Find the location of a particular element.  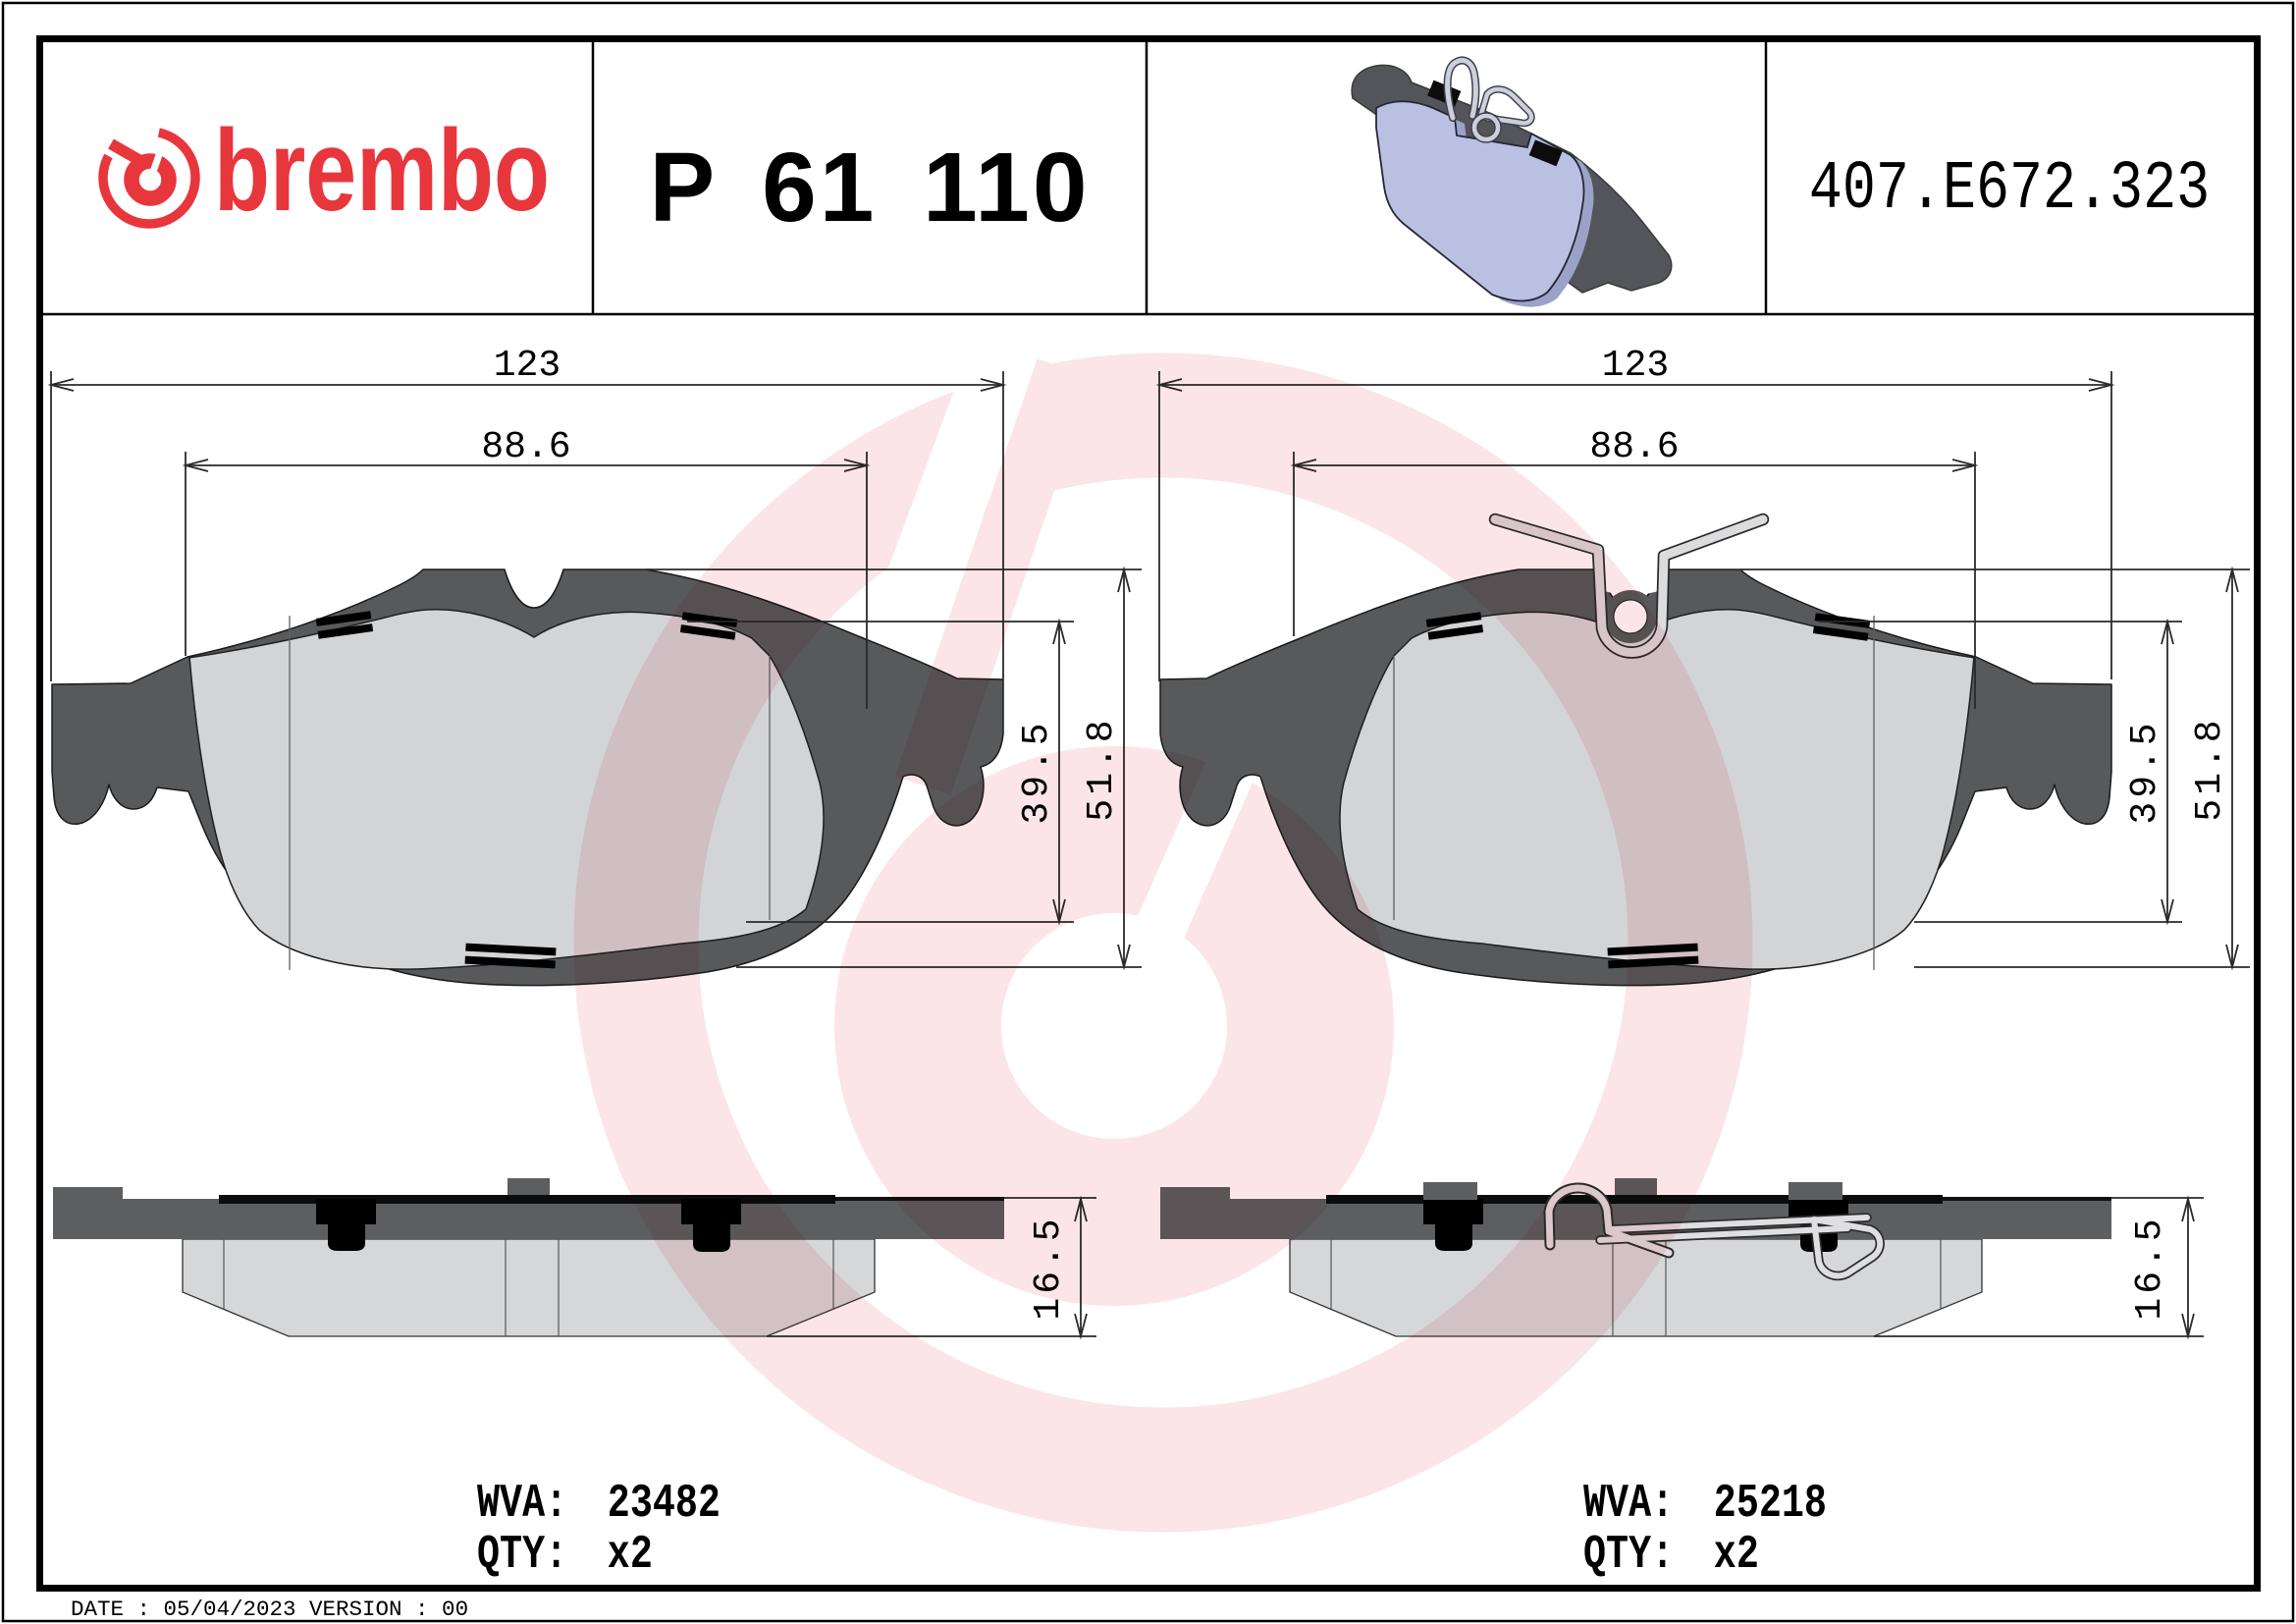

svg-text: 51.8 is located at coordinates (2210, 768).